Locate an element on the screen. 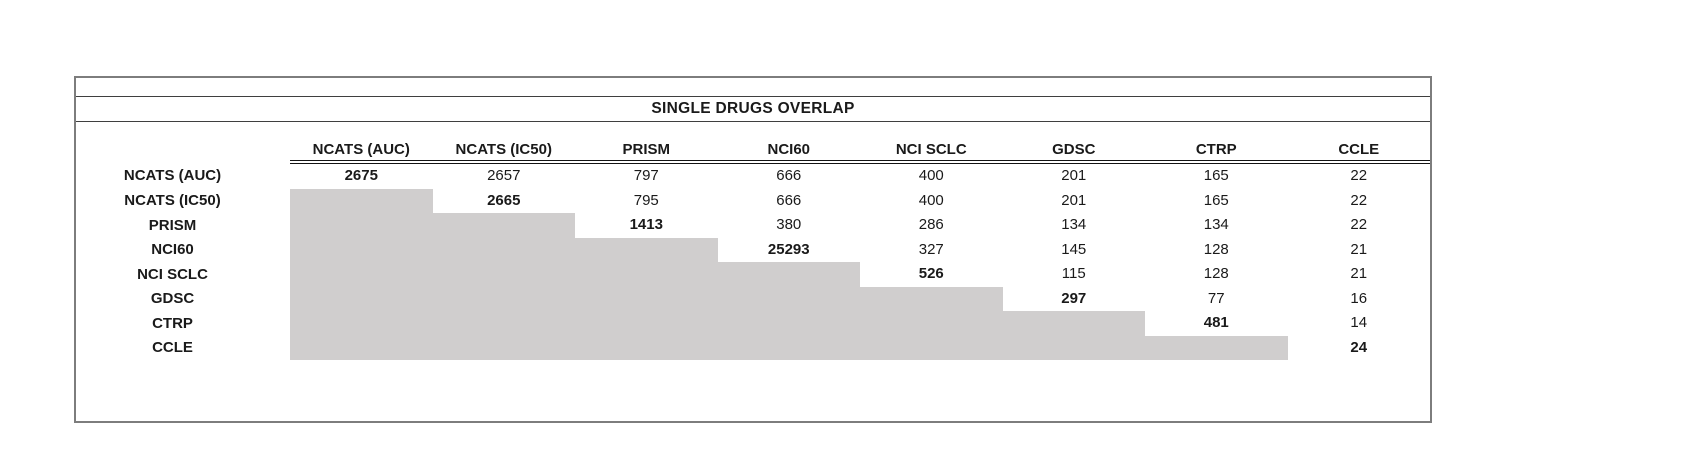 Image resolution: width=1688 pixels, height=464 pixels. row-label: CCLE is located at coordinates (172, 348).